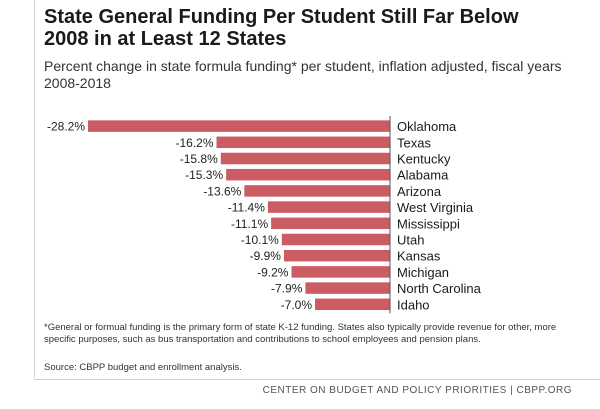 Image resolution: width=600 pixels, height=409 pixels. Describe the element at coordinates (260, 240) in the screenshot. I see `value-label: -10.1%` at that location.